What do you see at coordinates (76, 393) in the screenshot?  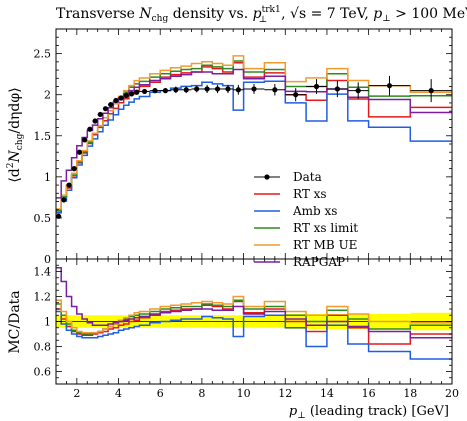 I see `x-tick-label: 2` at bounding box center [76, 393].